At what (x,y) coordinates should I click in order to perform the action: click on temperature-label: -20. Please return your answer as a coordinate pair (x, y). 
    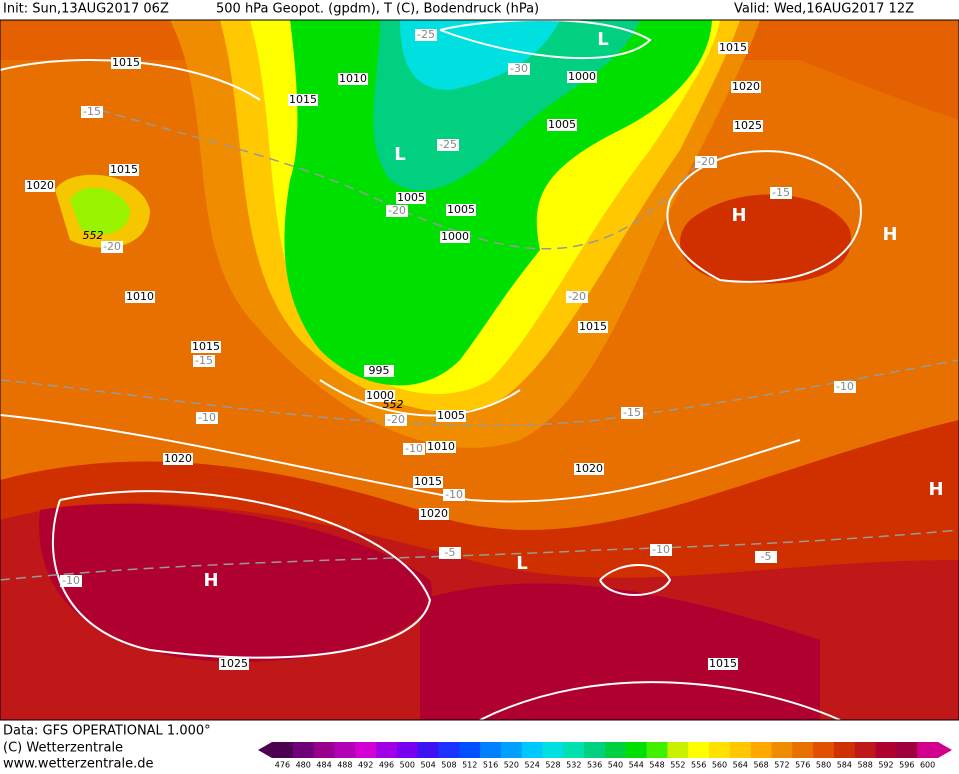
    Looking at the image, I should click on (396, 419).